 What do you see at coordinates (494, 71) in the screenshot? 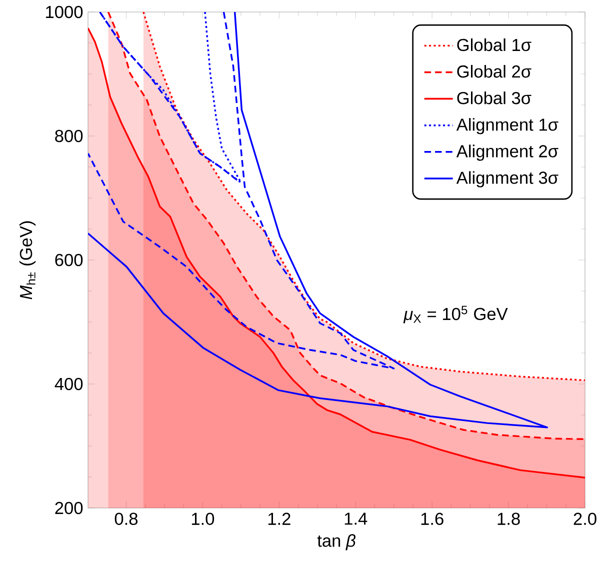
I see `legend-label: Global 2σ` at bounding box center [494, 71].